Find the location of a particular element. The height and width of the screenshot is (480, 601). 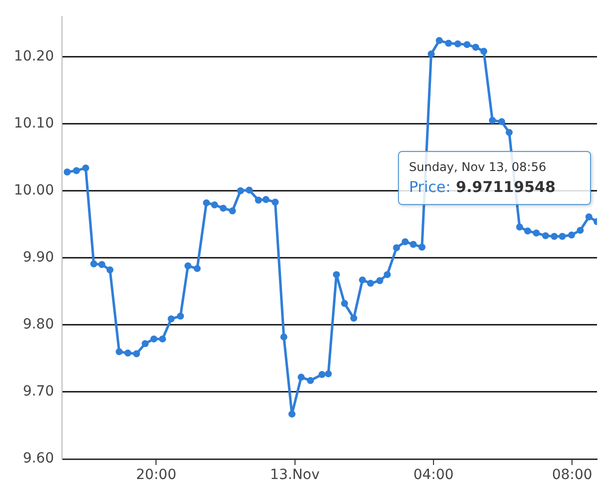

y-tick-label: 10.00 is located at coordinates (34, 190).